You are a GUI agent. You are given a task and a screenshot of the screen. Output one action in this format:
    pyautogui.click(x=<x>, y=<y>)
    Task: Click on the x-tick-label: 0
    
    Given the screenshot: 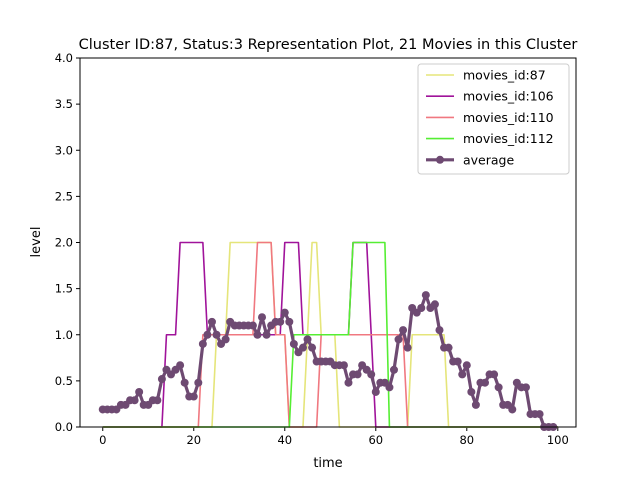 What is the action you would take?
    pyautogui.click(x=102, y=440)
    